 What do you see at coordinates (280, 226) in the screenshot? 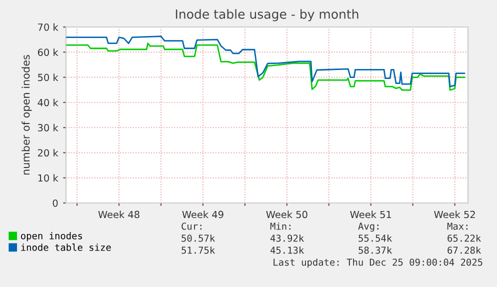
I see `text: Min:` at bounding box center [280, 226].